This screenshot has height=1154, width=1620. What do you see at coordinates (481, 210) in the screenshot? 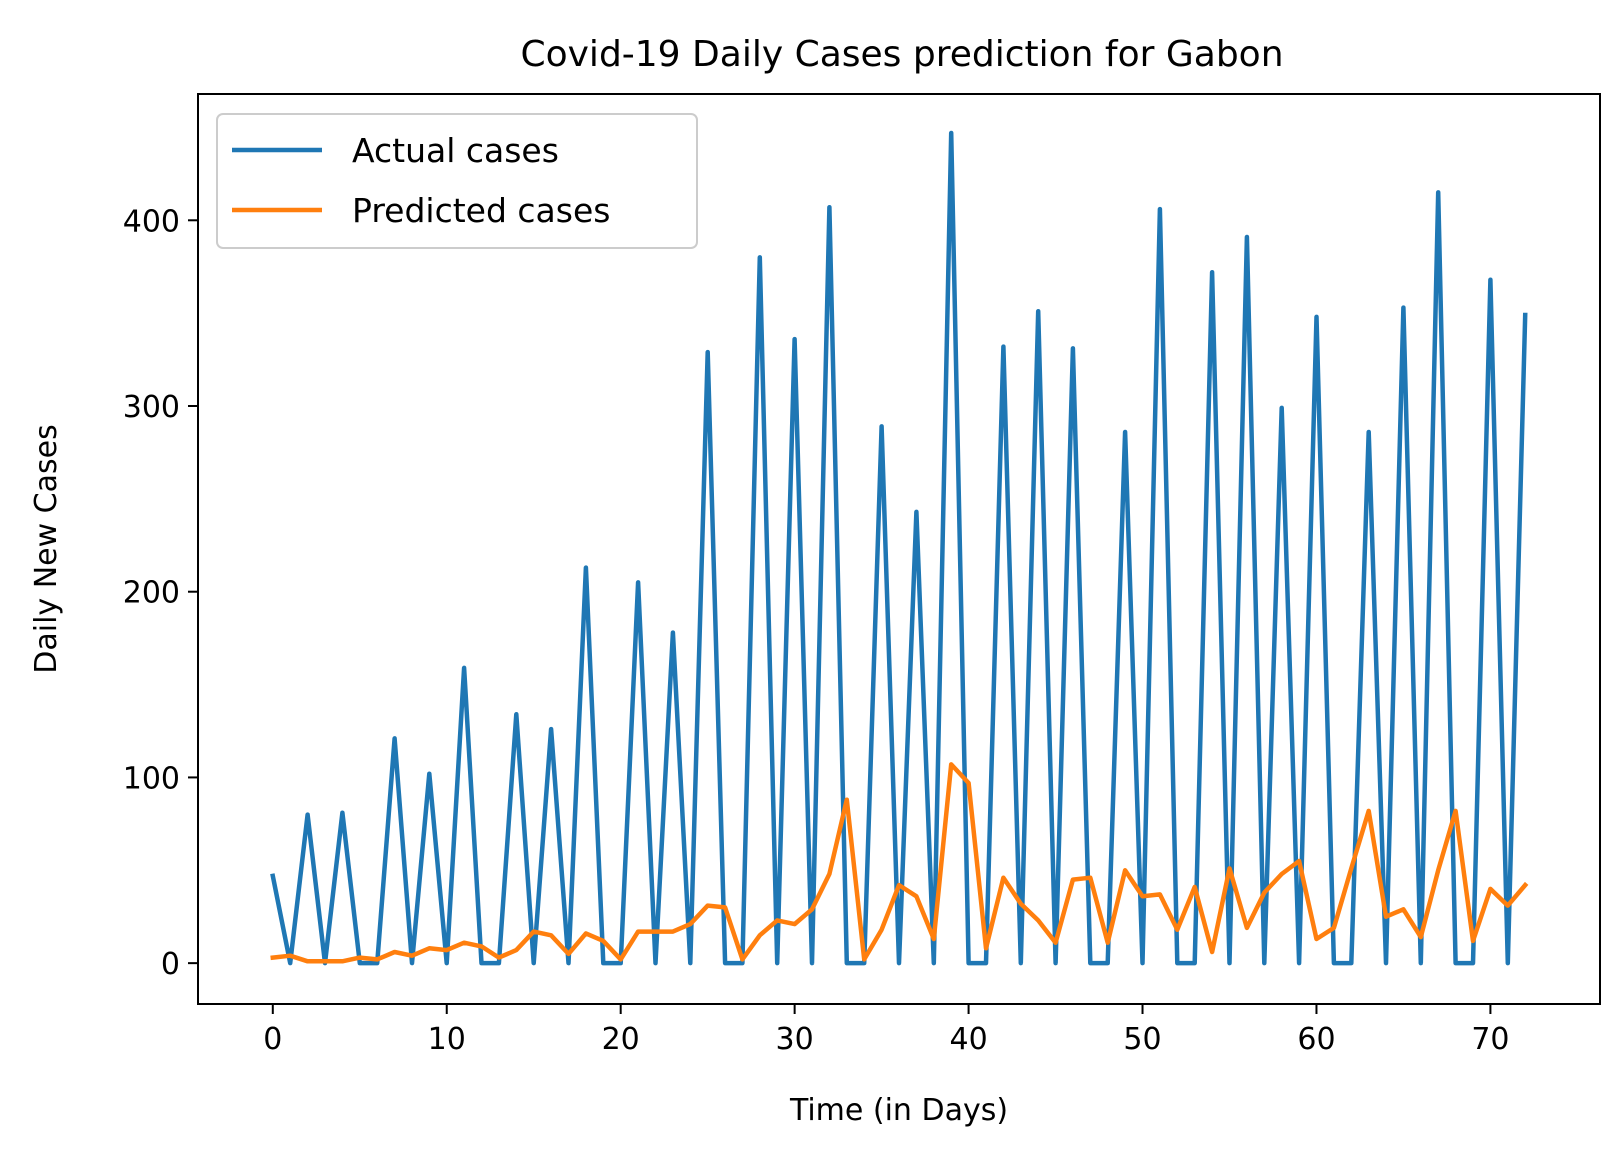
I see `legend-label-2: Predicted cases` at bounding box center [481, 210].